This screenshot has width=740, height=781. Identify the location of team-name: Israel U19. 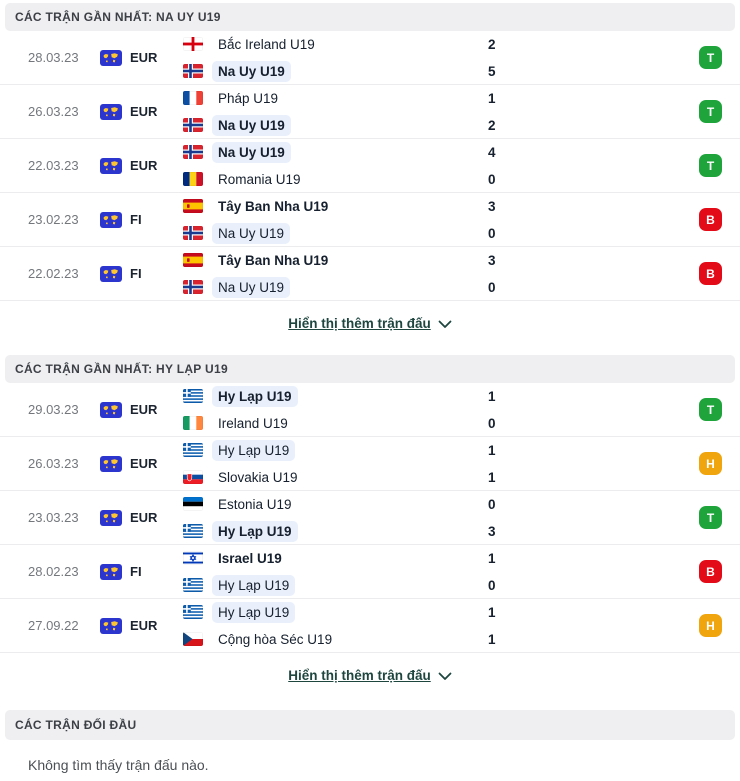
(250, 558).